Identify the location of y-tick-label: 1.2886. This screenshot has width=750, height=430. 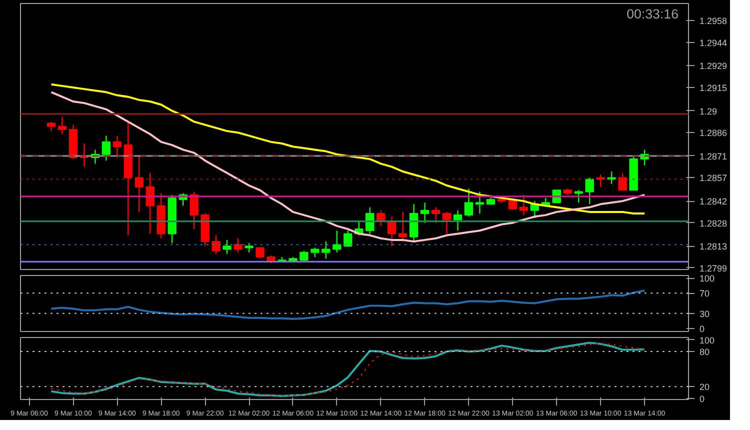
(714, 133).